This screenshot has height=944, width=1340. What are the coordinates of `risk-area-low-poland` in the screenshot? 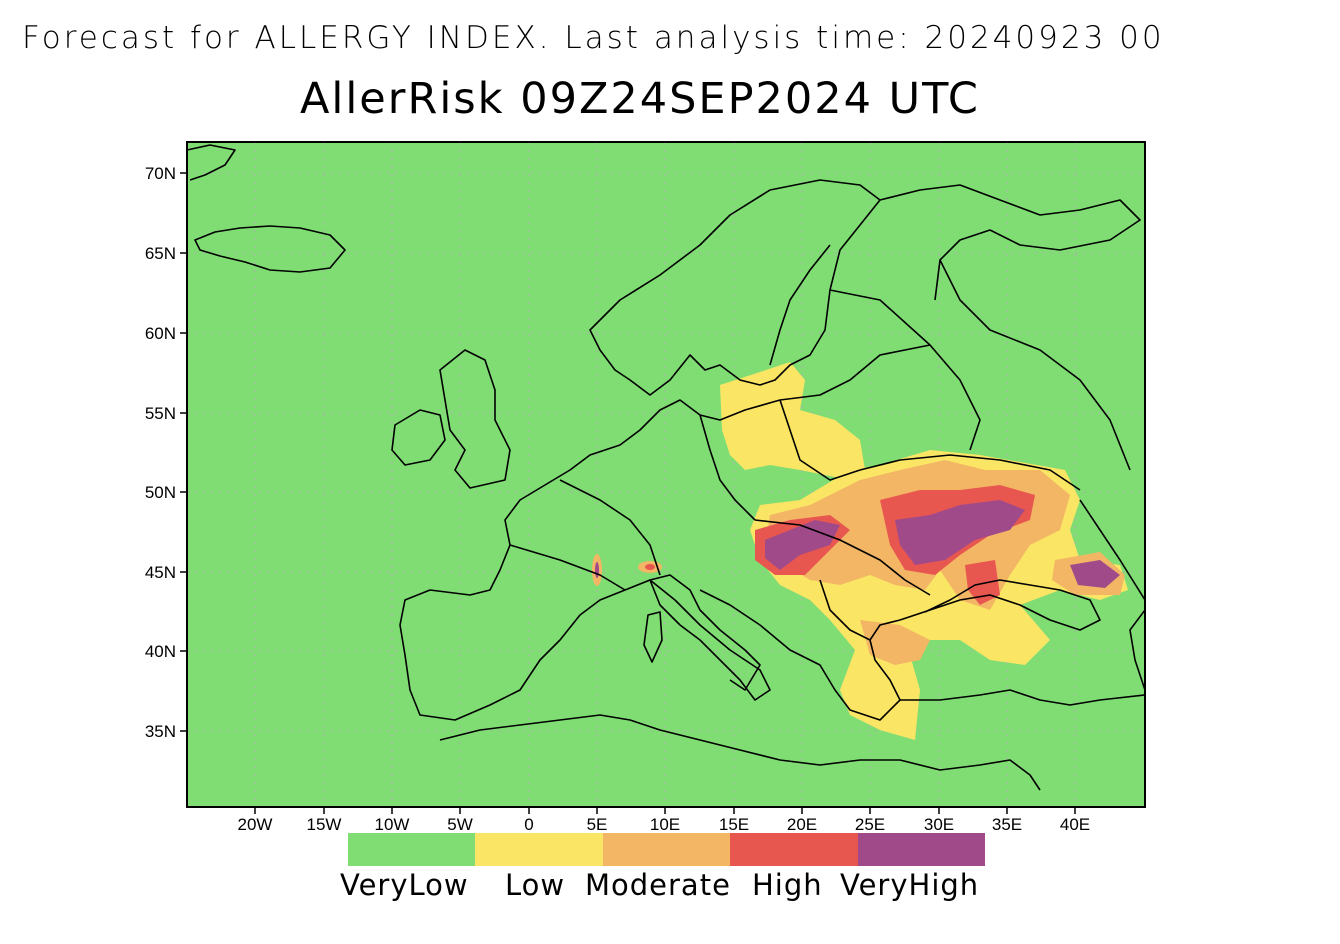 It's located at (792, 420).